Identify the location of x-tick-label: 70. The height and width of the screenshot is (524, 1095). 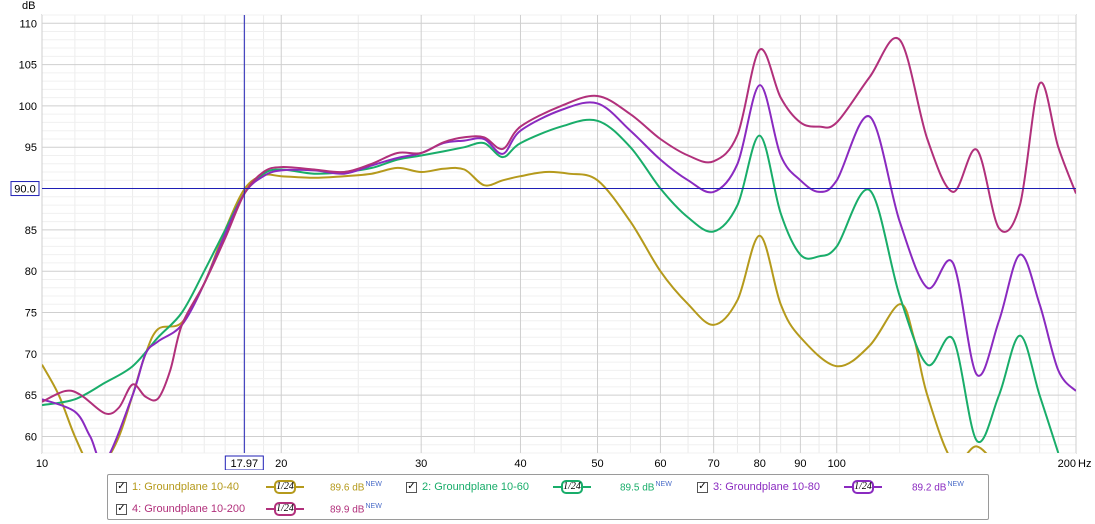
(714, 464).